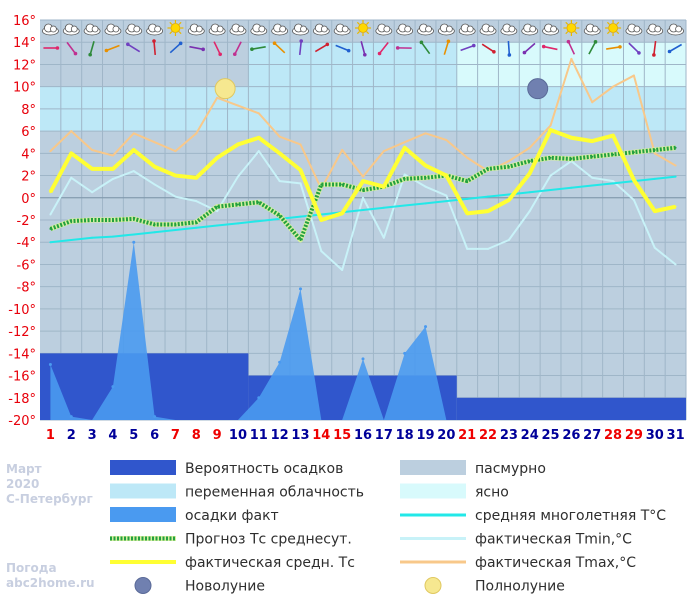  Describe the element at coordinates (28, 154) in the screenshot. I see `y-tick-label: 4°` at that location.